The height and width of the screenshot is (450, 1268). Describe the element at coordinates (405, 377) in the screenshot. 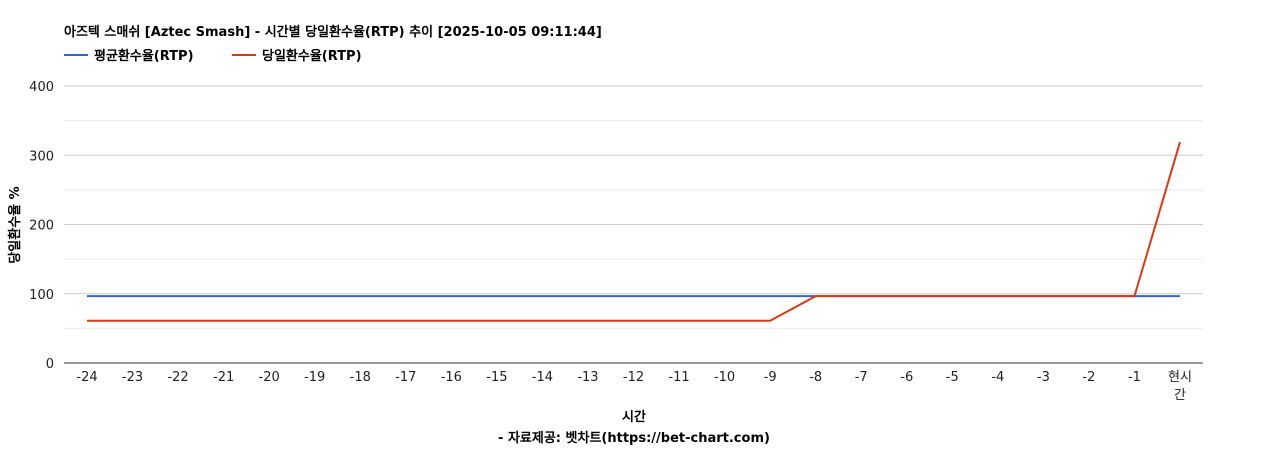

I see `x-tick-label: -17` at that location.